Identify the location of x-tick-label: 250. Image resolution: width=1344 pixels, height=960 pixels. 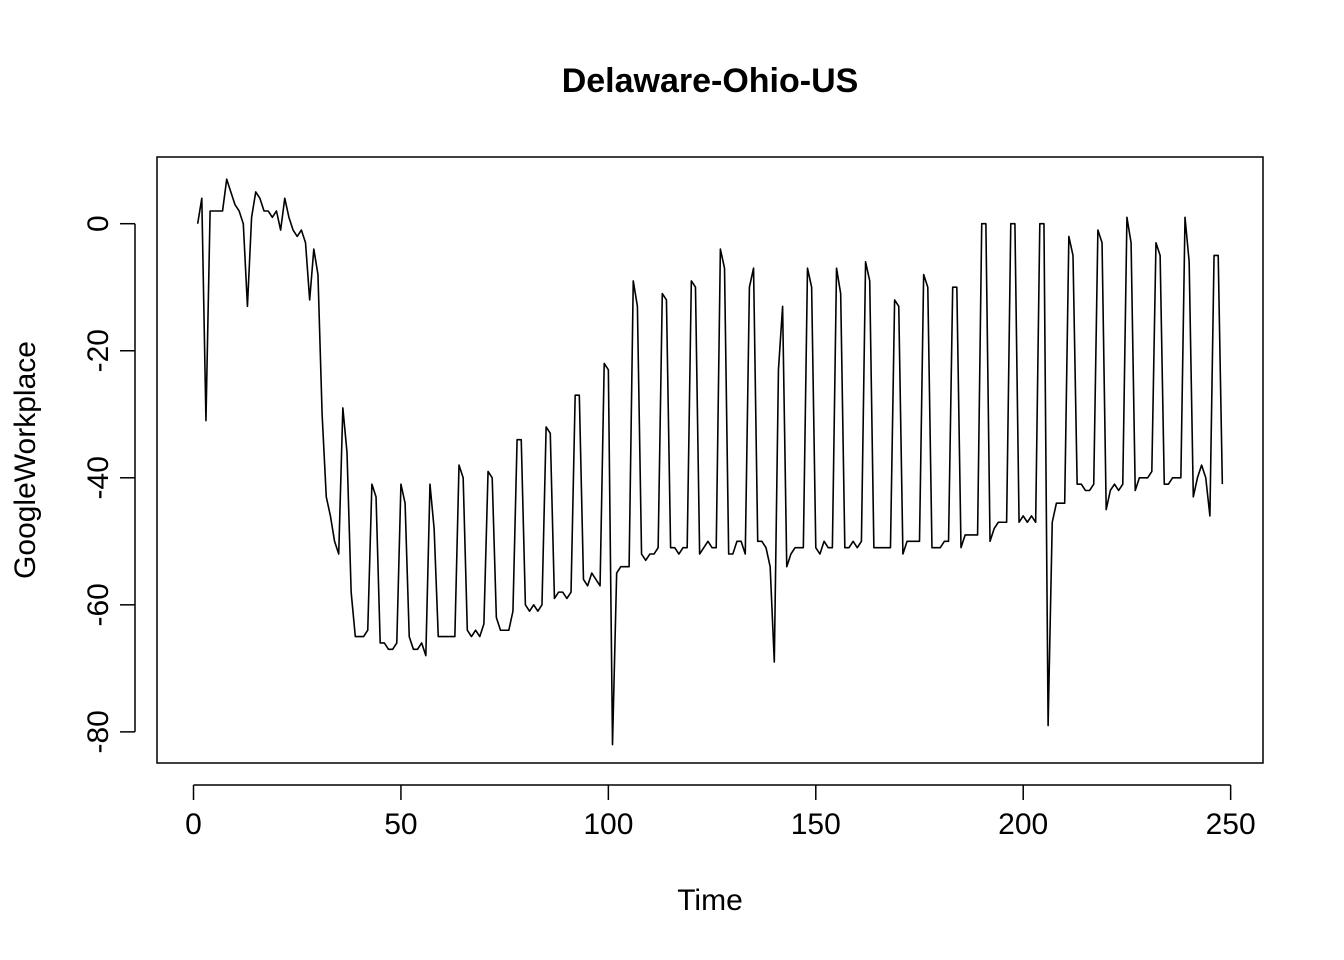
(1231, 824).